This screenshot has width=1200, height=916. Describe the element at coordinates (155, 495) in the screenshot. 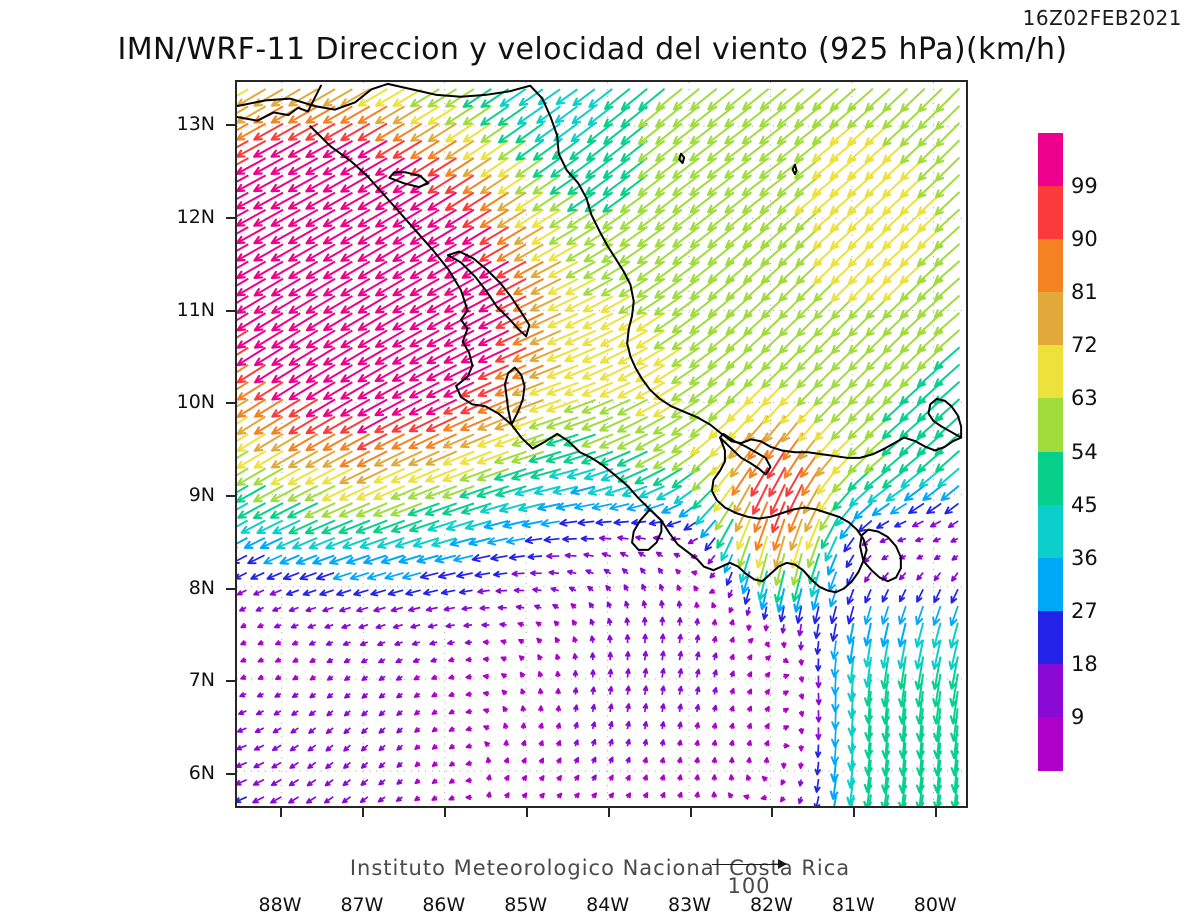

I see `y-axis-label: 9N` at that location.